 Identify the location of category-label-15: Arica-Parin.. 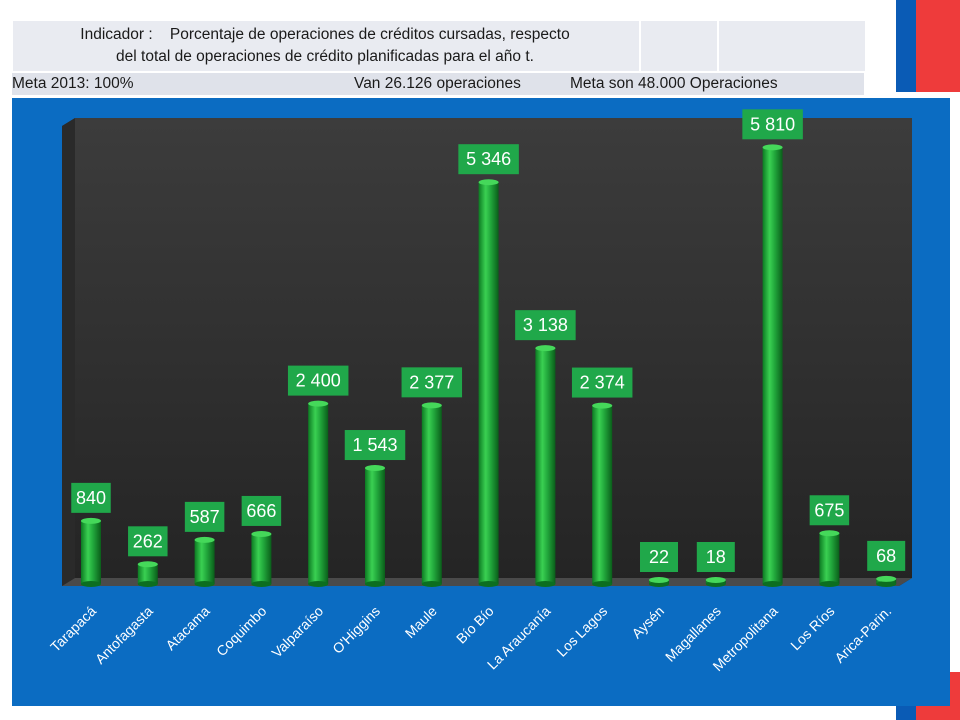
(862, 634).